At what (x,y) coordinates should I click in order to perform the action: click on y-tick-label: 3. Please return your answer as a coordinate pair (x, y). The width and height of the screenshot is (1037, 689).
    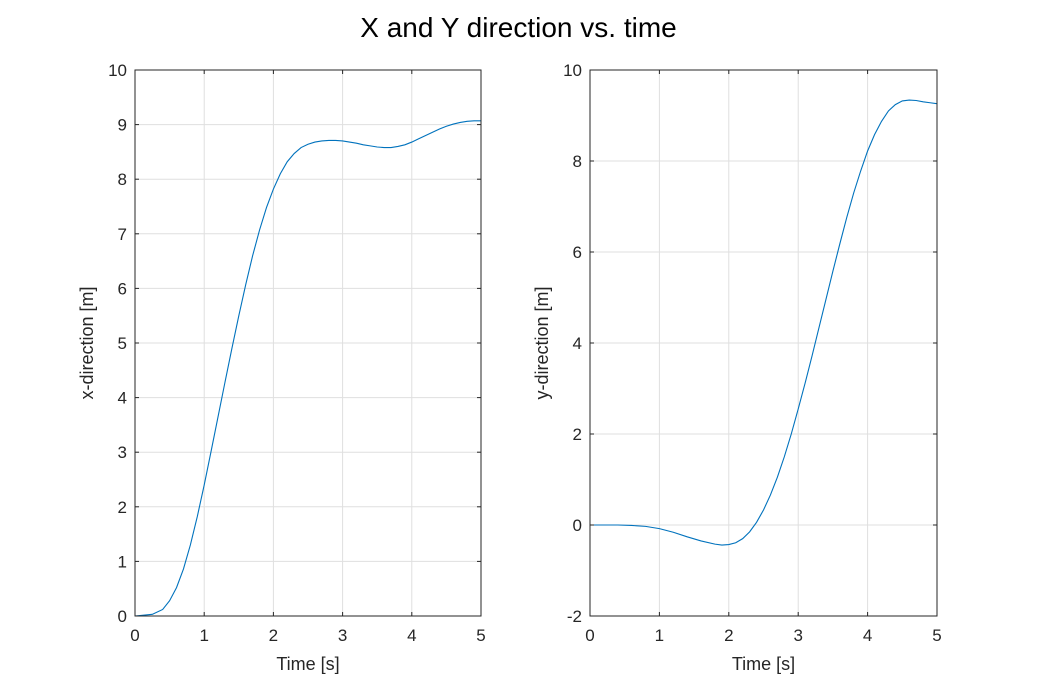
    Looking at the image, I should click on (122, 452).